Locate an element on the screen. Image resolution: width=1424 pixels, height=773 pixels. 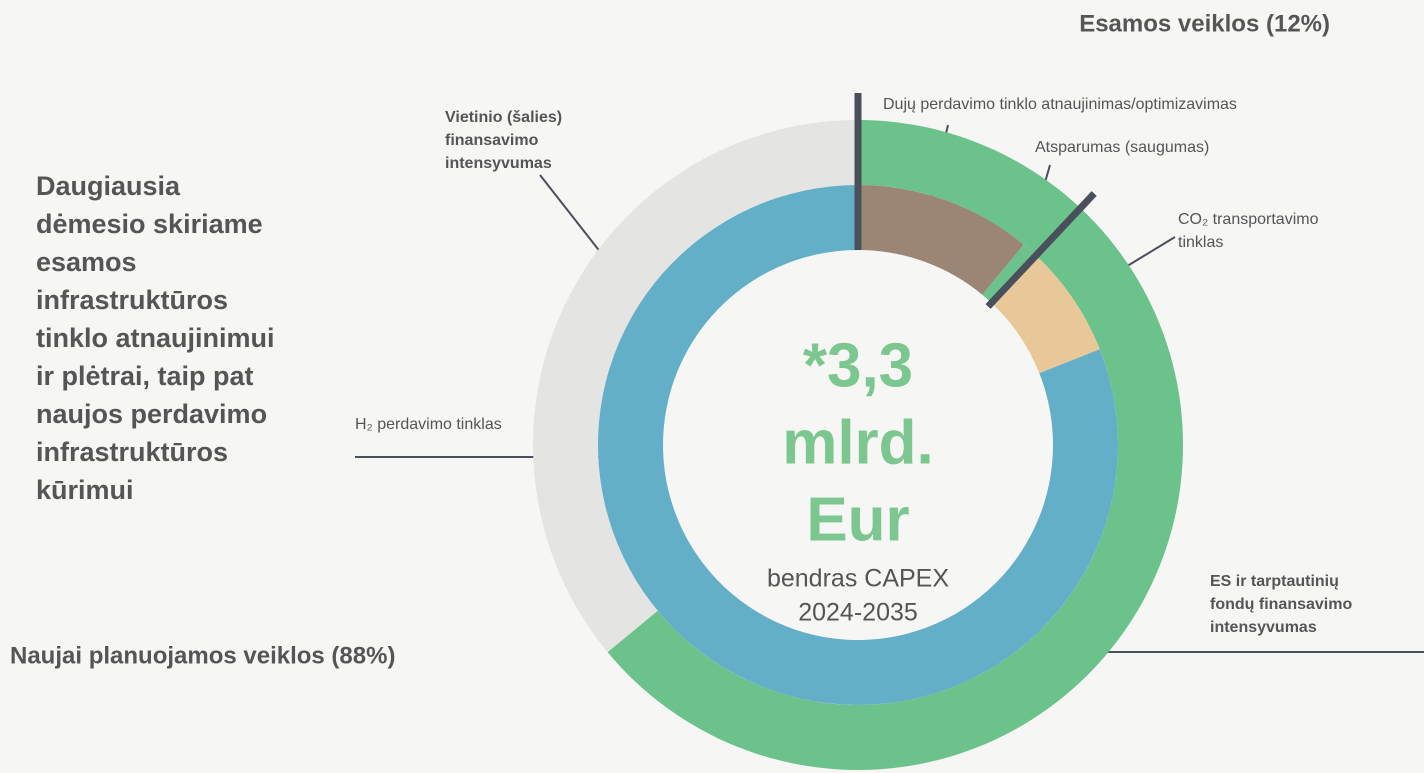
side-text: Daugiausia is located at coordinates (108, 186).